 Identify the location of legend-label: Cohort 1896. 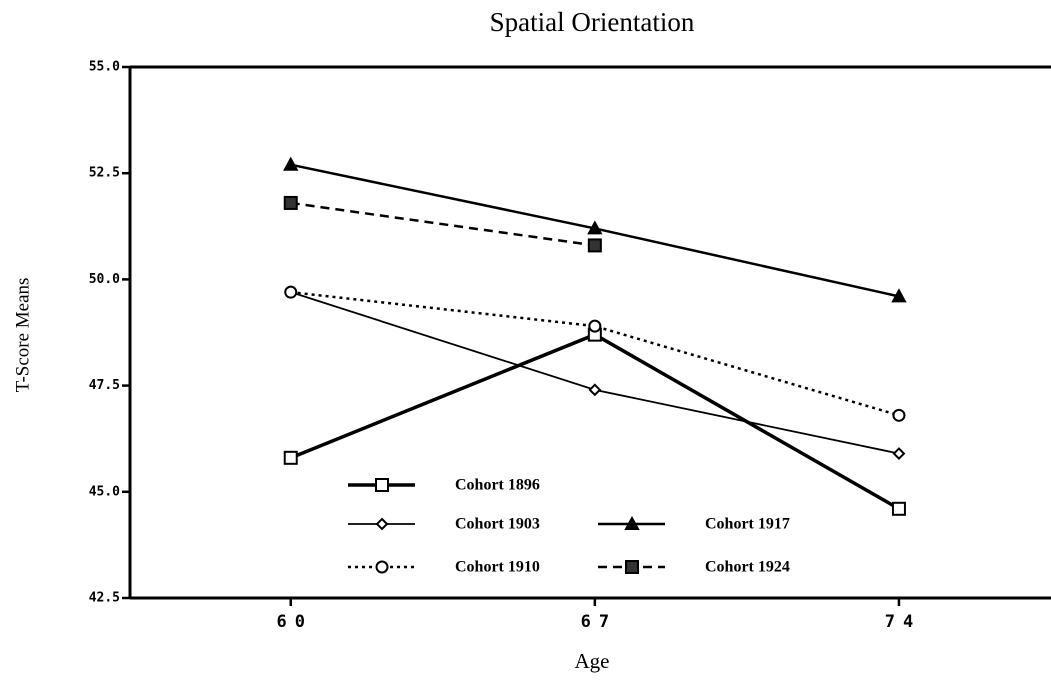
(497, 485).